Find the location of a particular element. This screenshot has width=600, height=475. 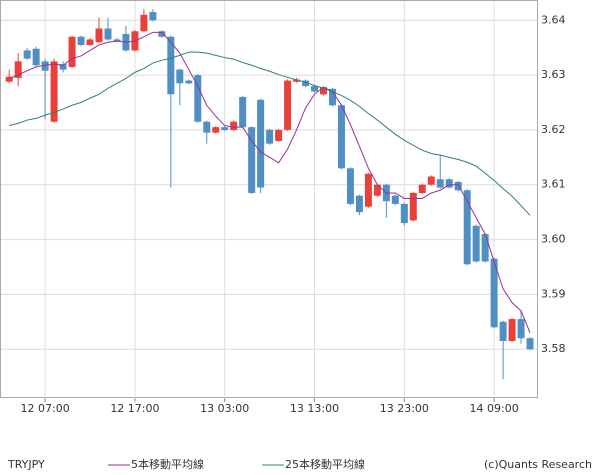

y-tick-label: 3.58 is located at coordinates (553, 348).